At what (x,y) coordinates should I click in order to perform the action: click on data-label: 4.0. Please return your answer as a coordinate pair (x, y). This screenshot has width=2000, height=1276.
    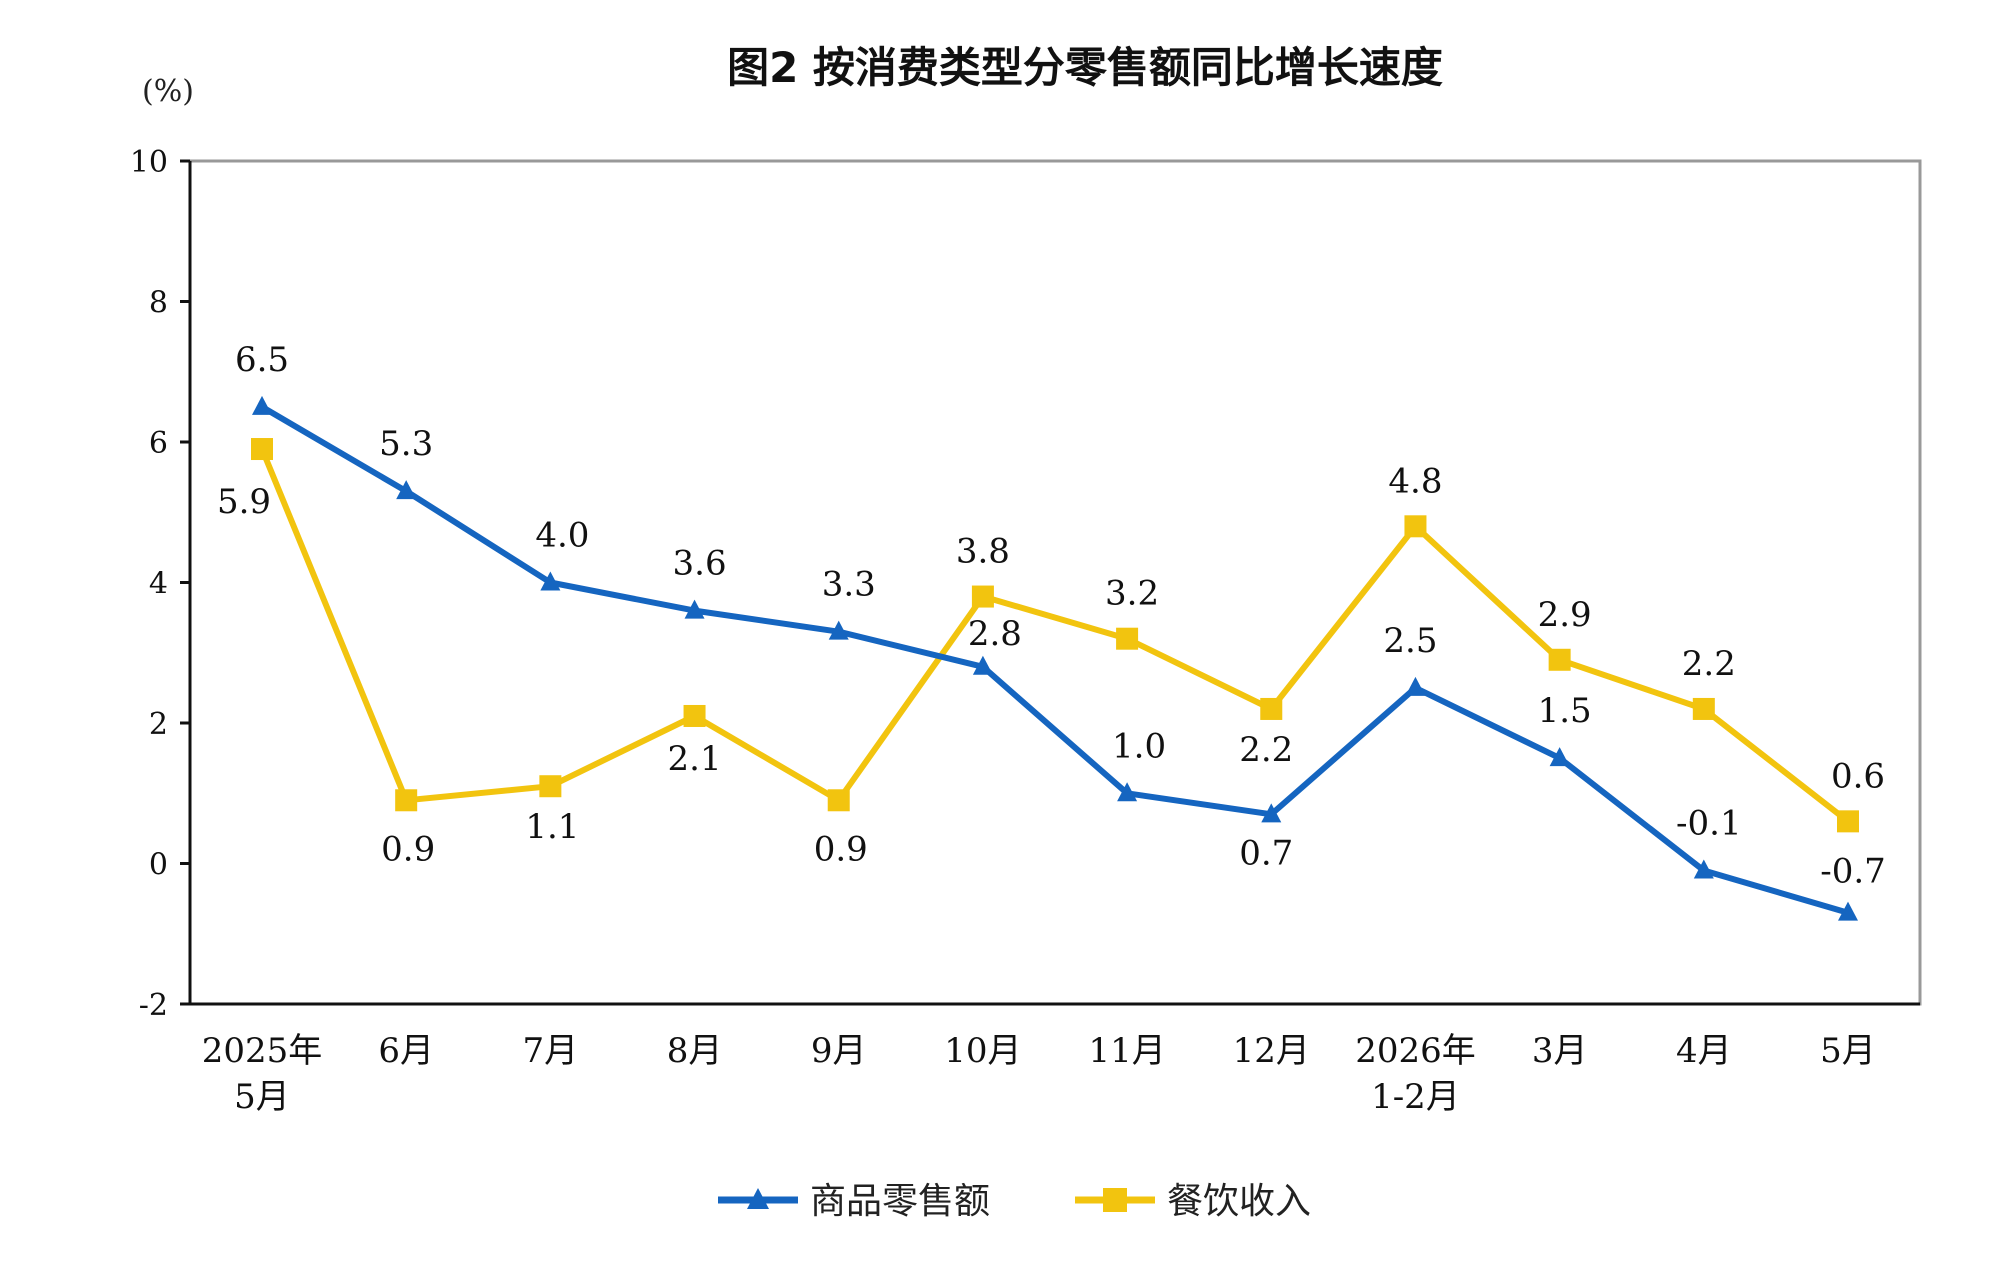
    Looking at the image, I should click on (562, 536).